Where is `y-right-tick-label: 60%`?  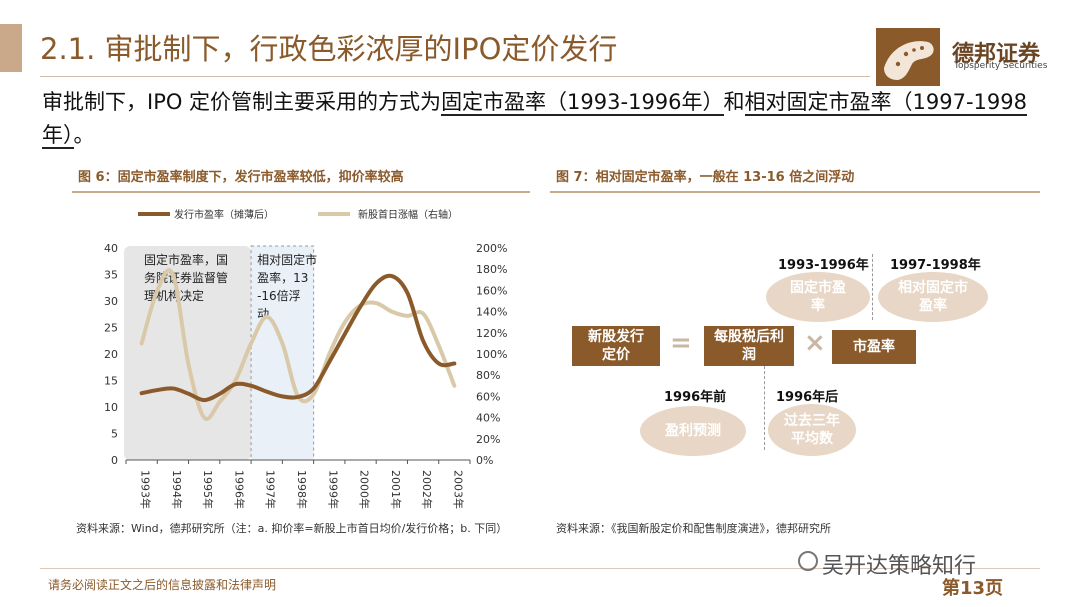 y-right-tick-label: 60% is located at coordinates (488, 396).